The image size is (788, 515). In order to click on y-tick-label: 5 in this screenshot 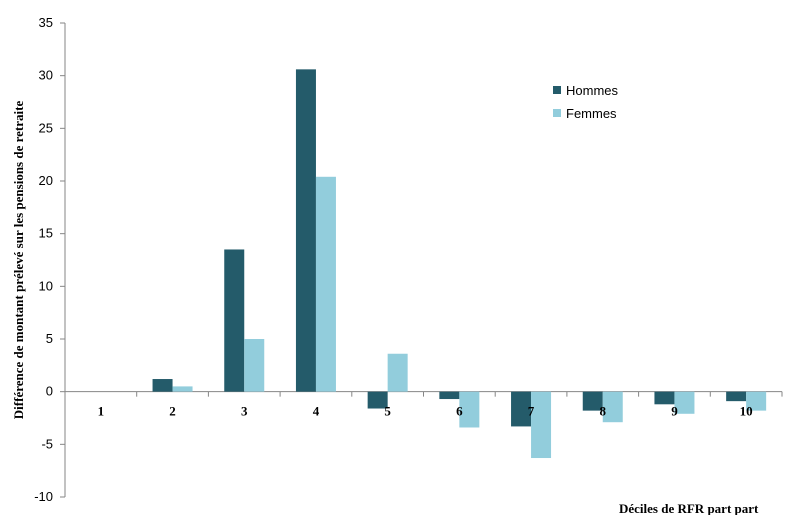, I will do `click(49, 338)`.